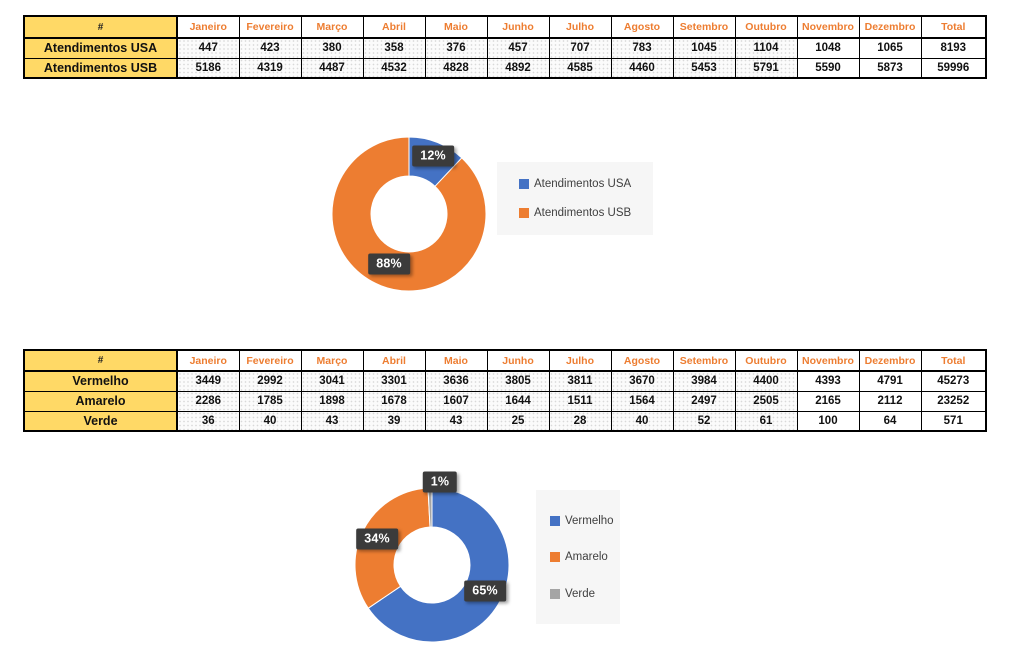 The height and width of the screenshot is (649, 1024). I want to click on value-cell: 28, so click(580, 421).